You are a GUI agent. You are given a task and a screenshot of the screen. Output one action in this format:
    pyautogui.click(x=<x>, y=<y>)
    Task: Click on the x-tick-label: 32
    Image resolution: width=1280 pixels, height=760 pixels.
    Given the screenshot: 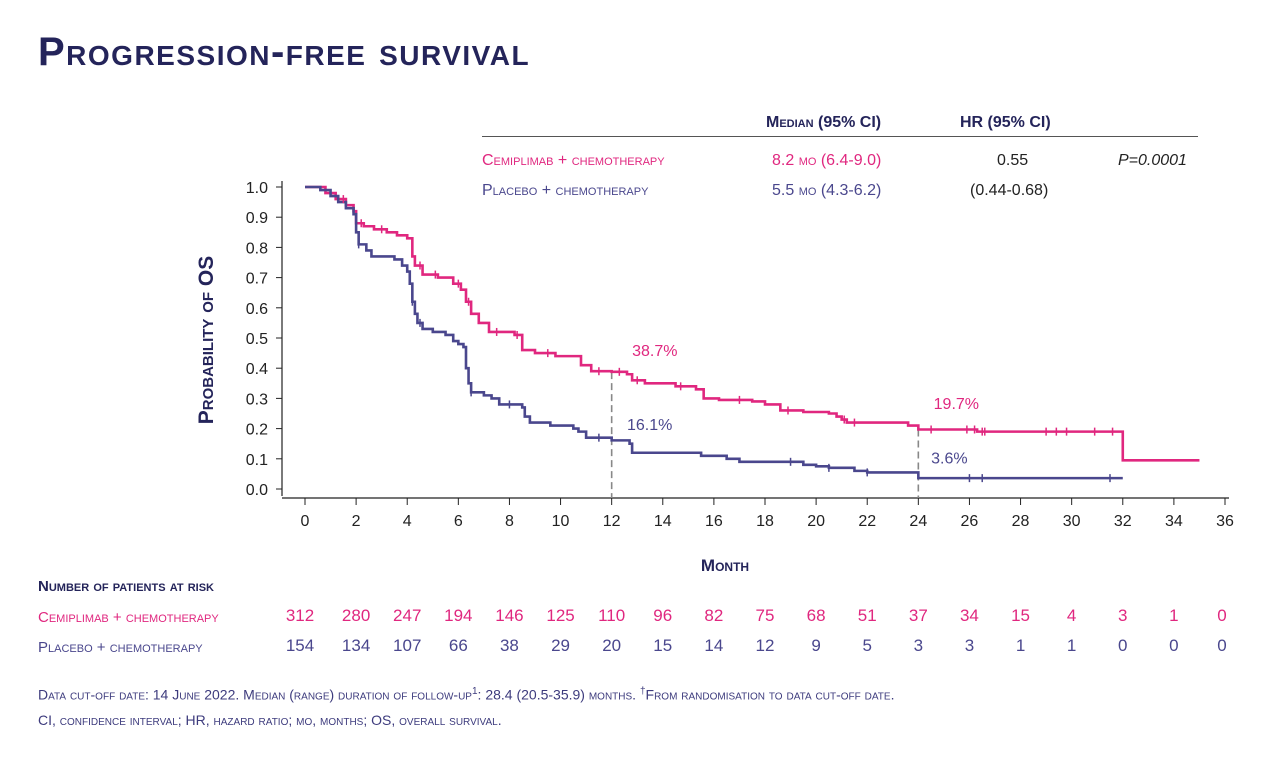 What is the action you would take?
    pyautogui.click(x=1123, y=521)
    